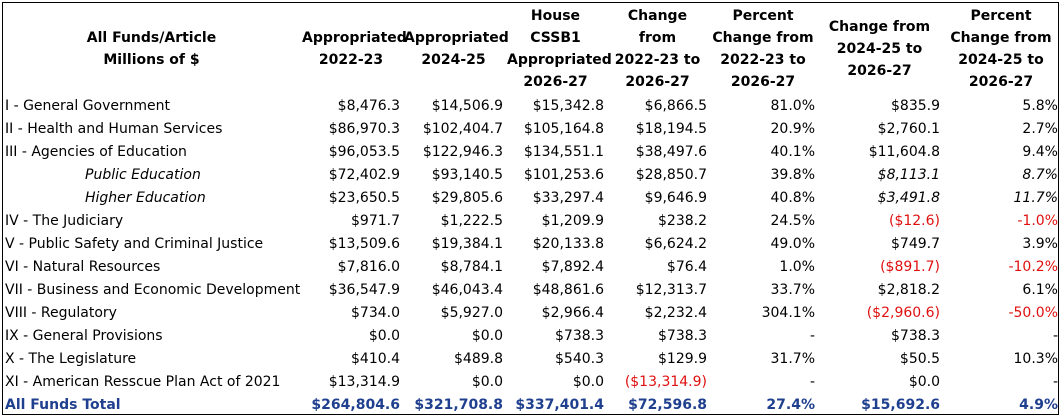 Image resolution: width=1061 pixels, height=418 pixels. What do you see at coordinates (134, 243) in the screenshot?
I see `row-label: V - Public Safety and Criminal Justice` at bounding box center [134, 243].